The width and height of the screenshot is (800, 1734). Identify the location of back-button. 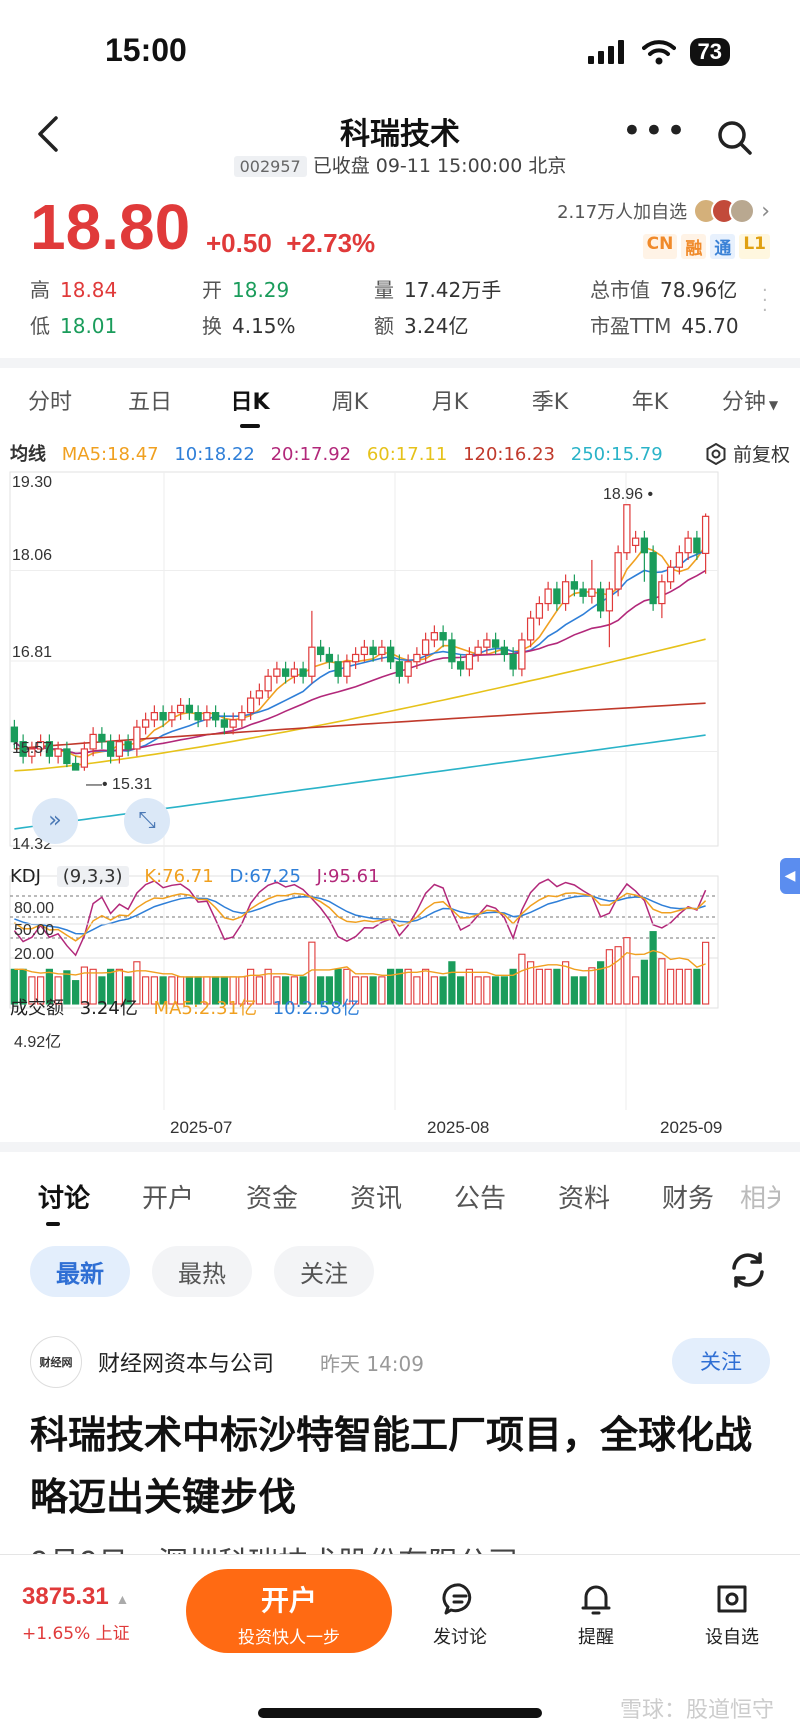
(48, 139).